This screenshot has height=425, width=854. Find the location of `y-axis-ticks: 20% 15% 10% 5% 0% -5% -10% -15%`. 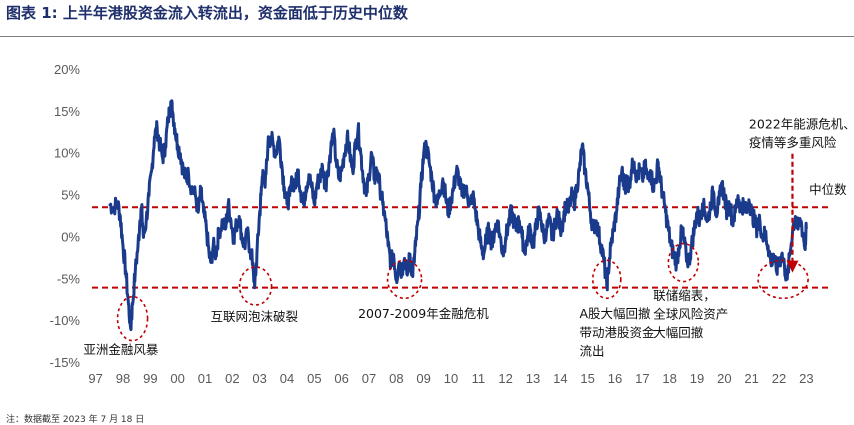

y-axis-ticks: 20% 15% 10% 5% 0% -5% -10% -15% is located at coordinates (65, 216).